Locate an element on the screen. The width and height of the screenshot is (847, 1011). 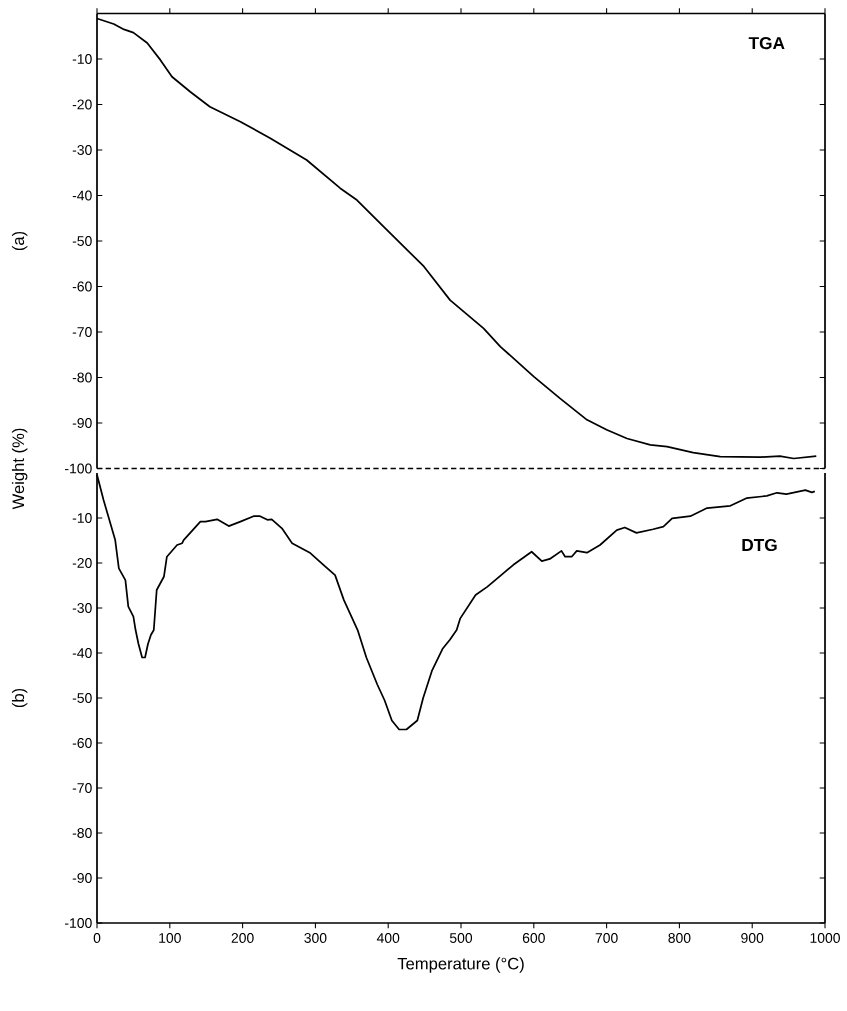
x-tick-label: 700 is located at coordinates (606, 938).